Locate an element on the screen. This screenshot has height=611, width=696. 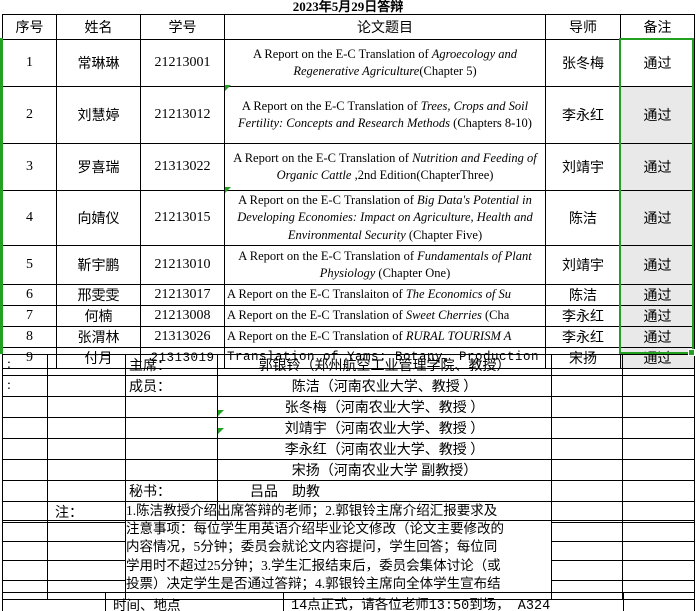
cell-name: 常琳琳 is located at coordinates (98, 63).